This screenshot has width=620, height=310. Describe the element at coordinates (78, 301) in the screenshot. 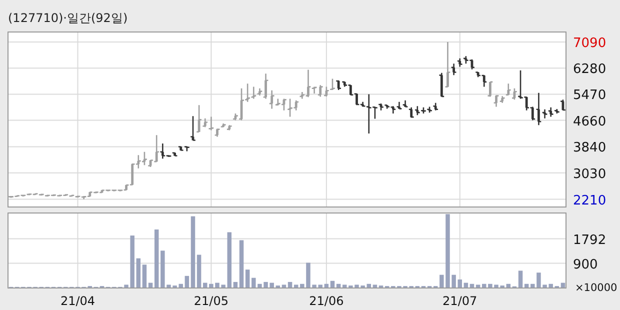

I see `x-tick-label: 21/04` at that location.